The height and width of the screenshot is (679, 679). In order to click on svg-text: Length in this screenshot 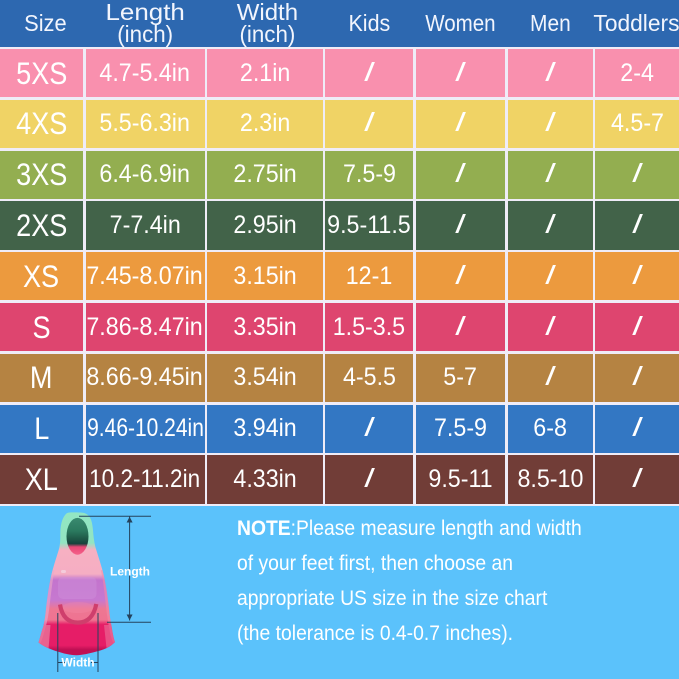, I will do `click(130, 572)`.